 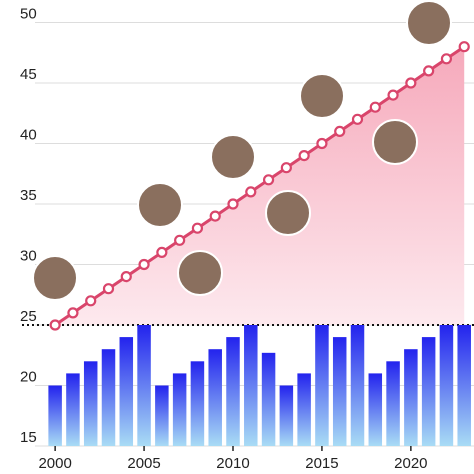 I want to click on y-tick-label: 40, so click(x=28, y=135).